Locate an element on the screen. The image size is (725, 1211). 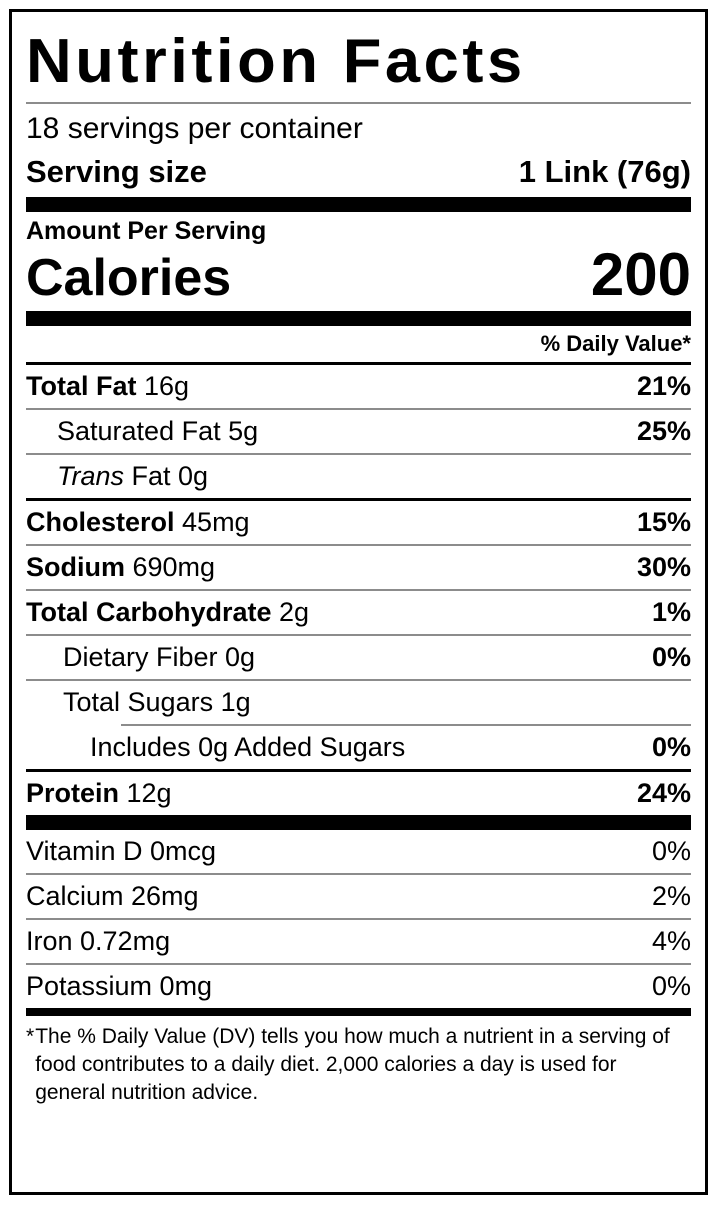
nutrient-percent-total-fat: 21% is located at coordinates (663, 386).